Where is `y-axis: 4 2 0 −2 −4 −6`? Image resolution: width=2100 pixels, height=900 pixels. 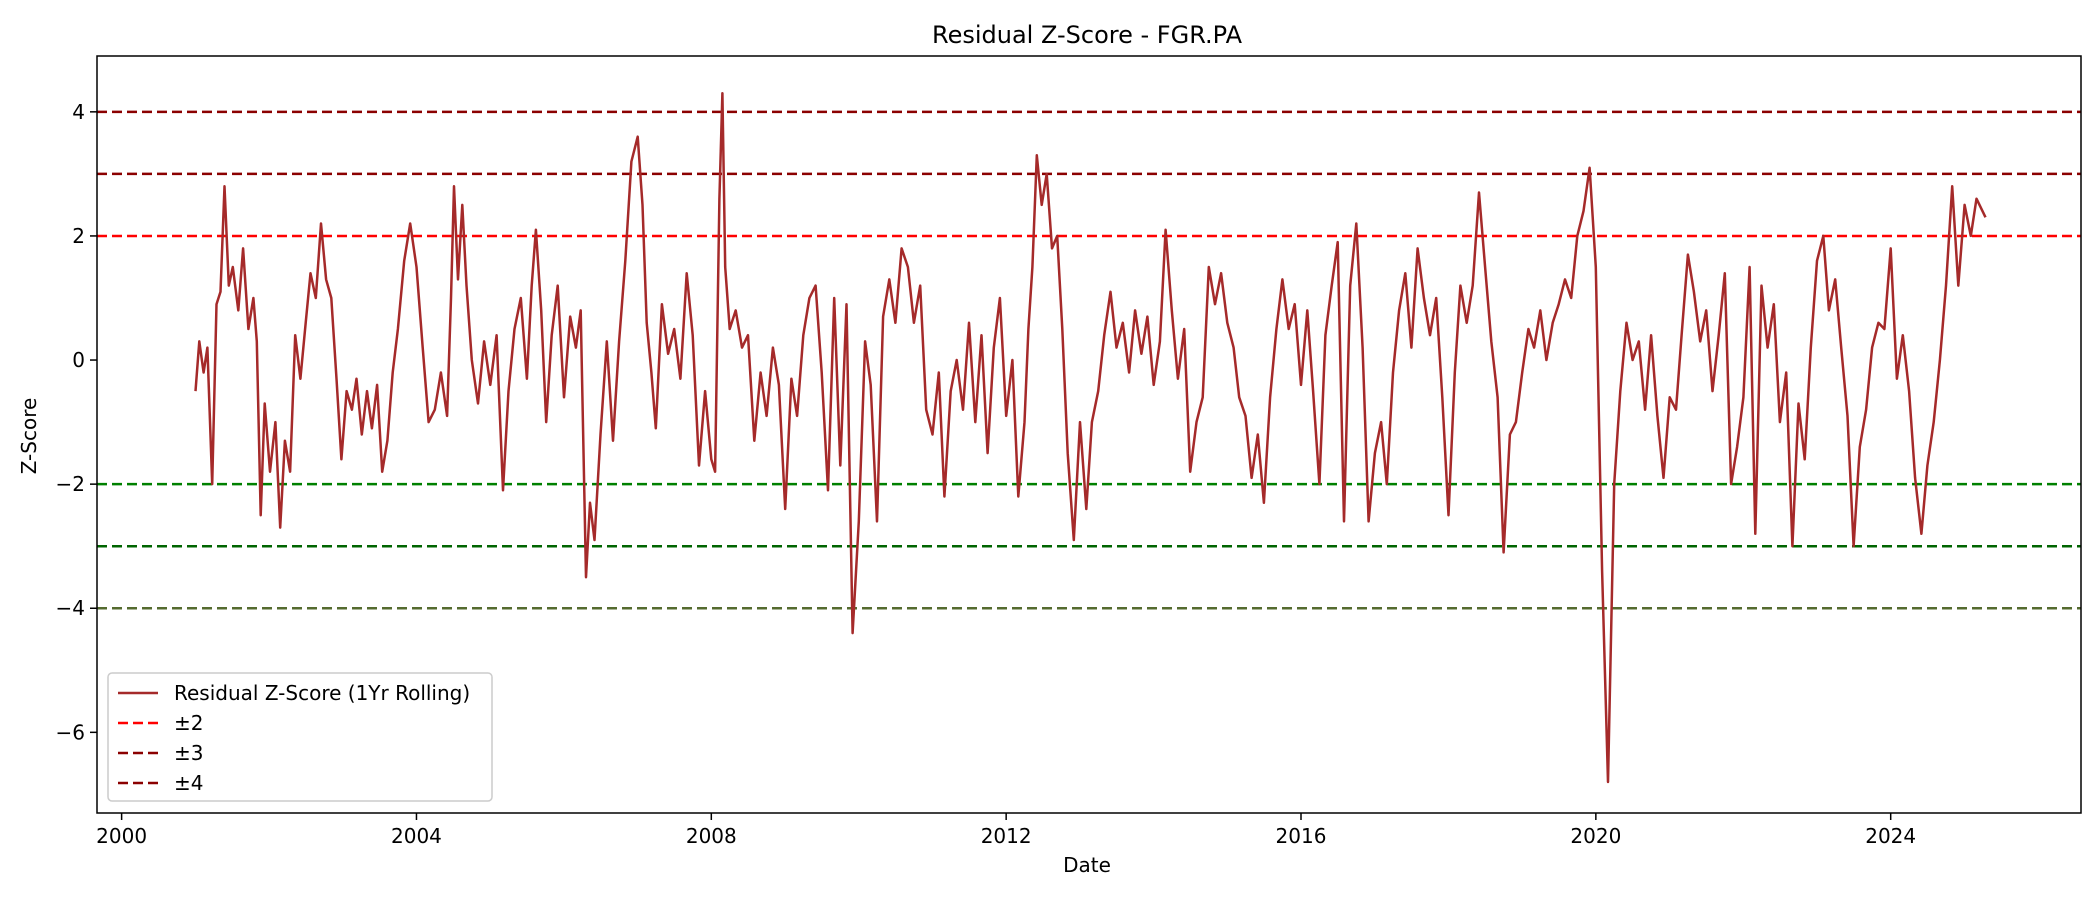 y-axis: 4 2 0 −2 −4 −6 is located at coordinates (76, 422).